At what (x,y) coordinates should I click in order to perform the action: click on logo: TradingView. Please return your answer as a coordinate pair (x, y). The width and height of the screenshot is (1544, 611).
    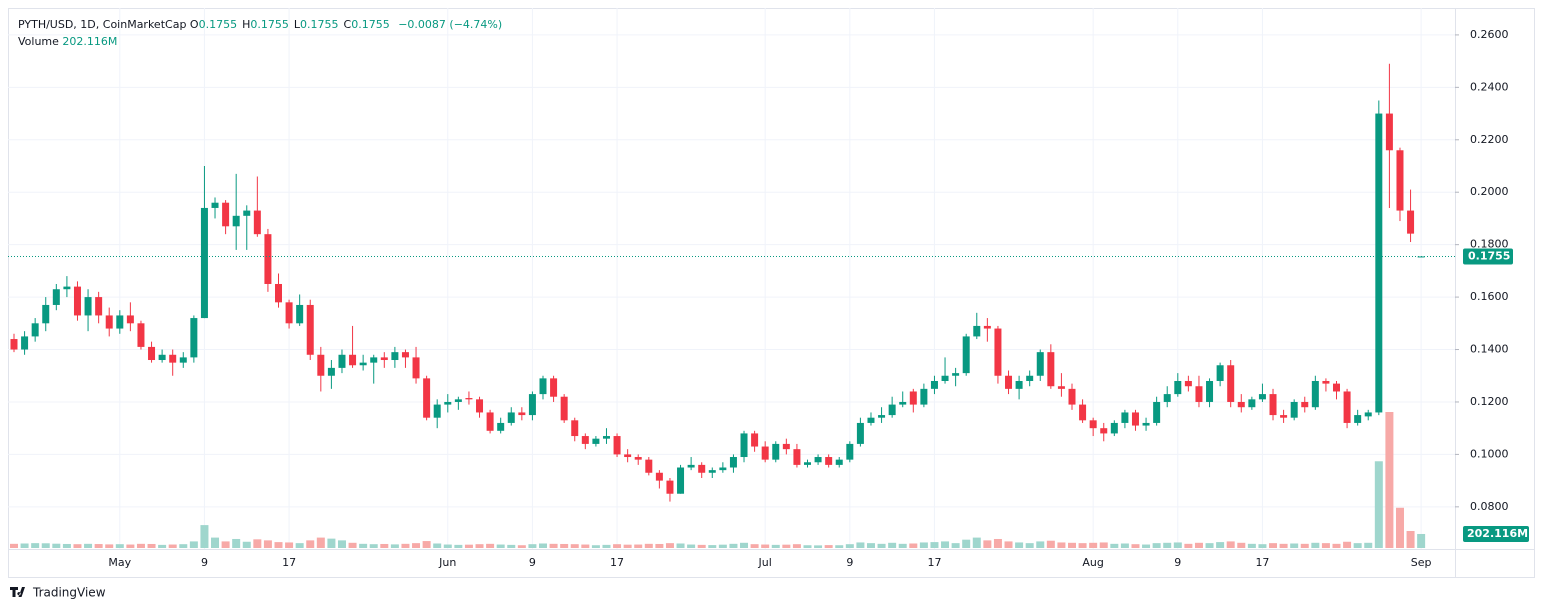
    Looking at the image, I should click on (58, 593).